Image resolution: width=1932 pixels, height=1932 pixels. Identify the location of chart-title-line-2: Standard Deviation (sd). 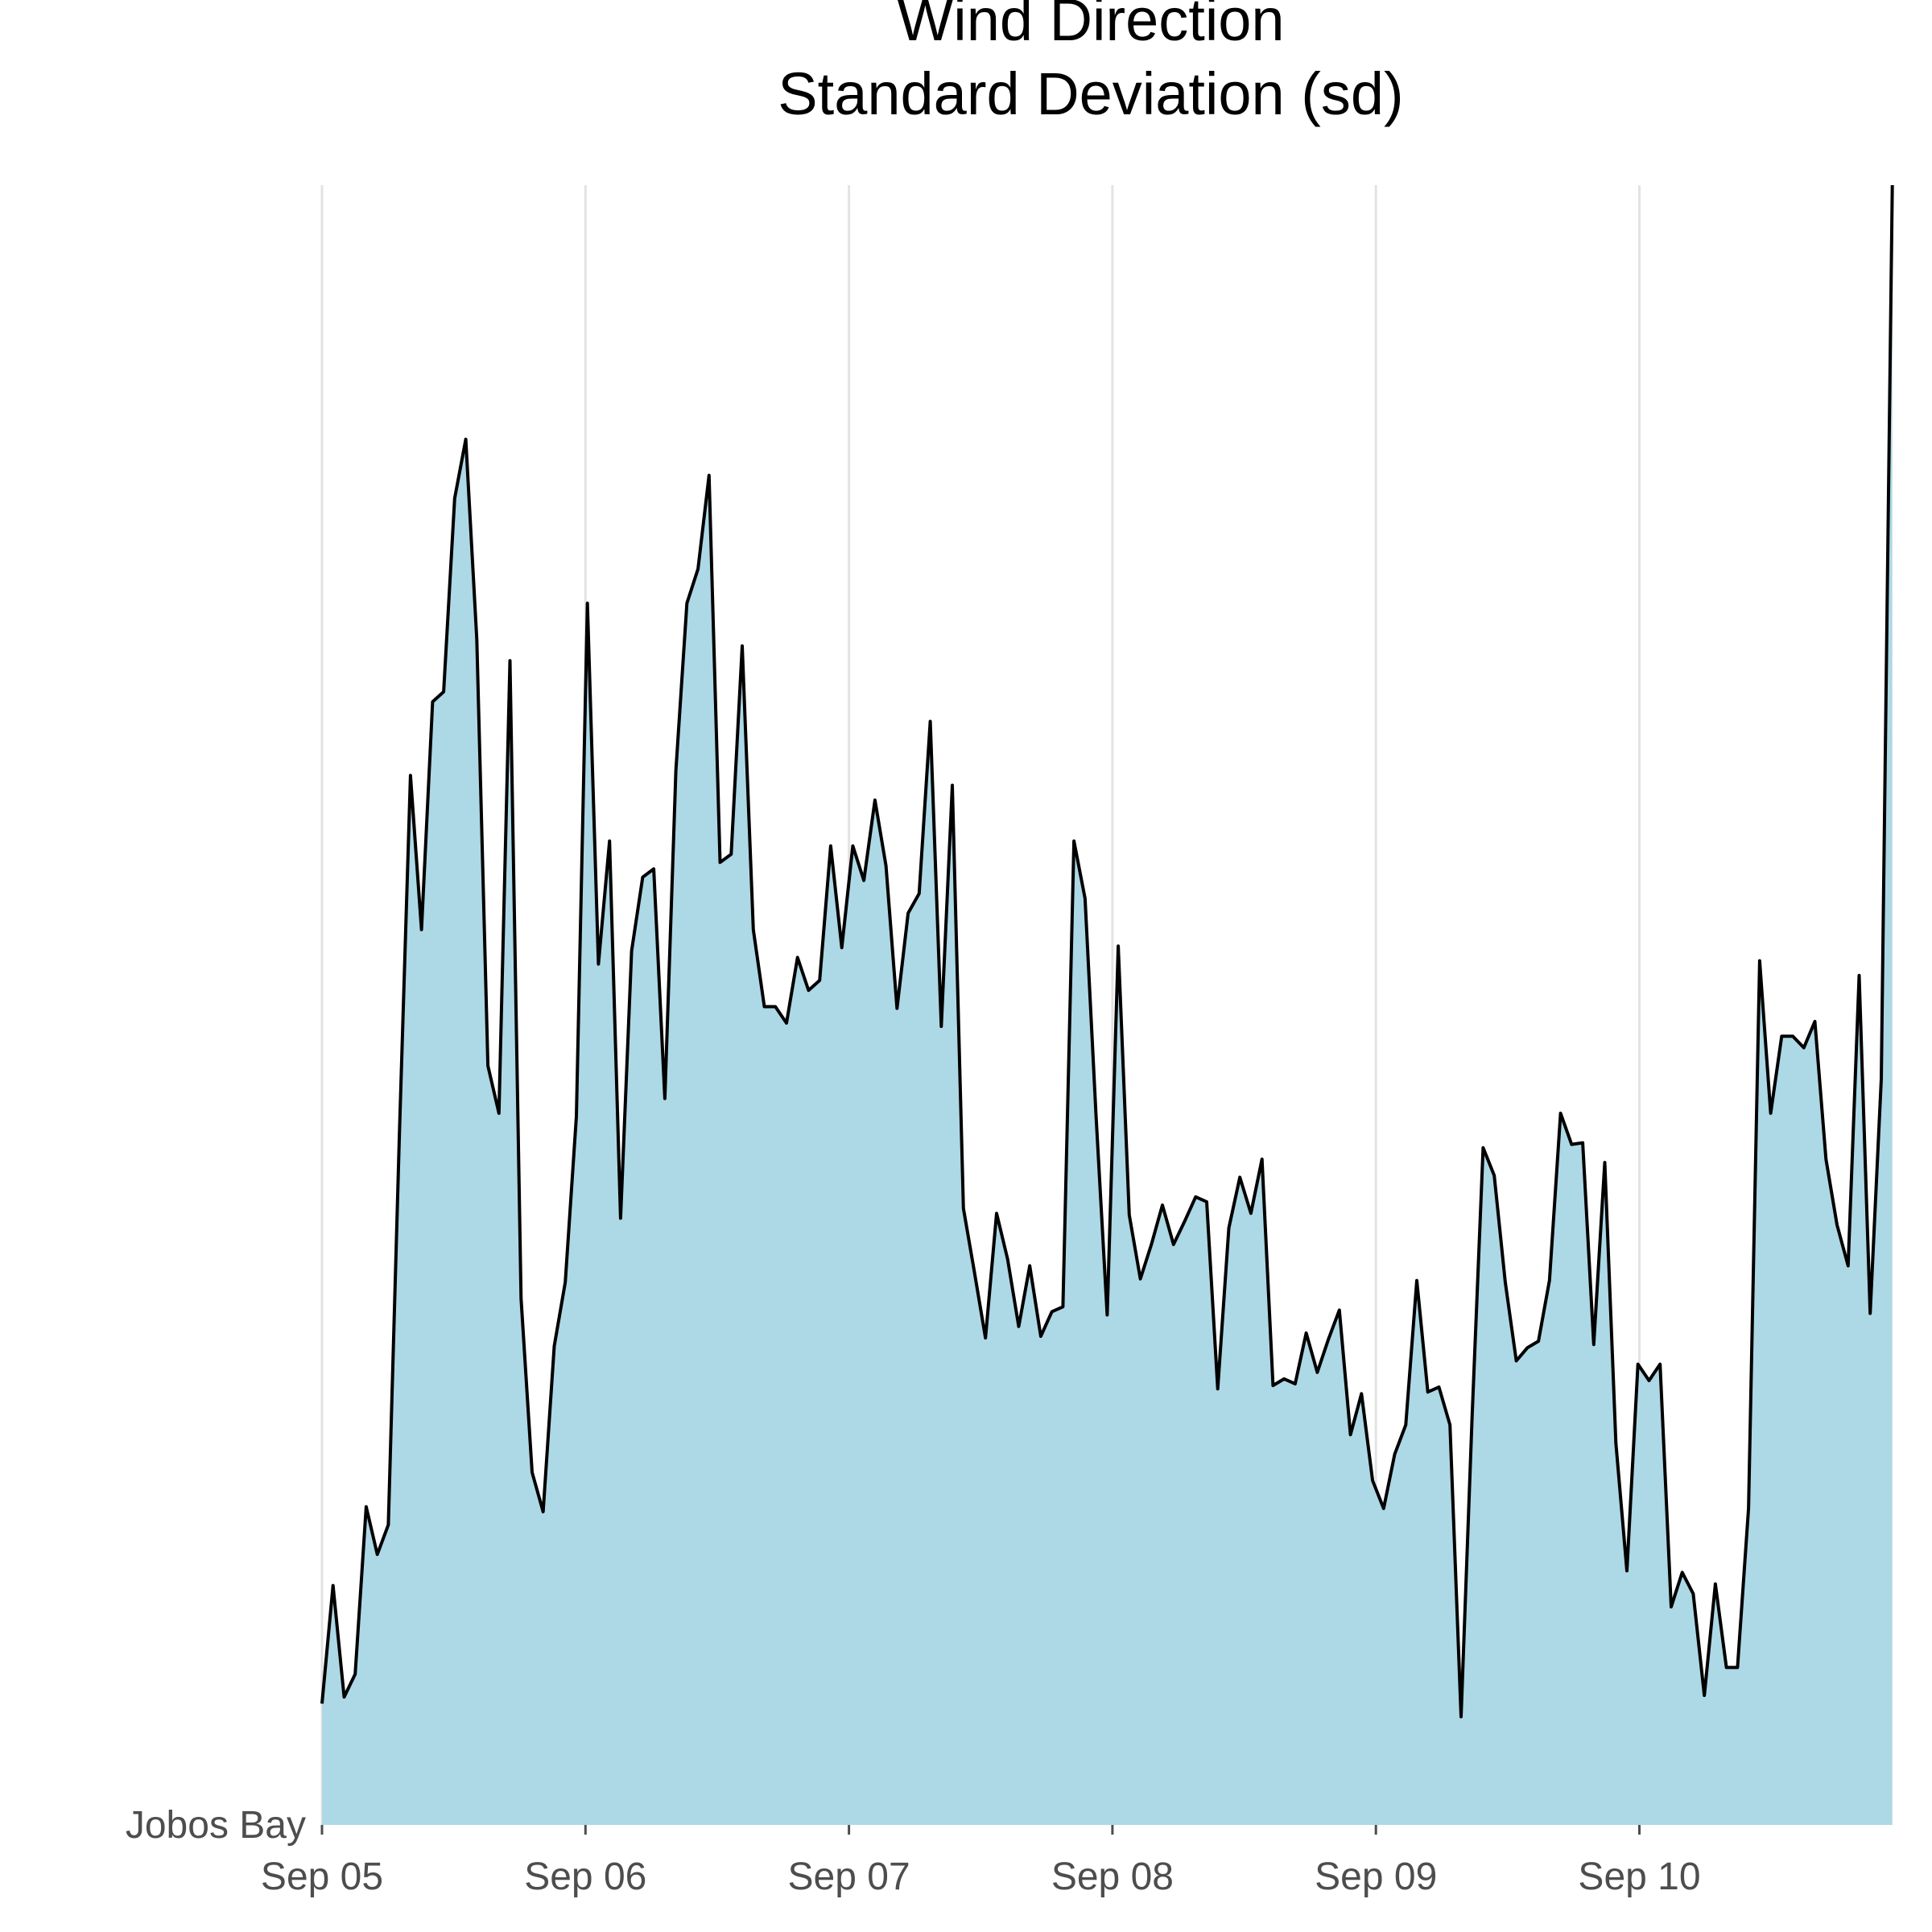
(1091, 93).